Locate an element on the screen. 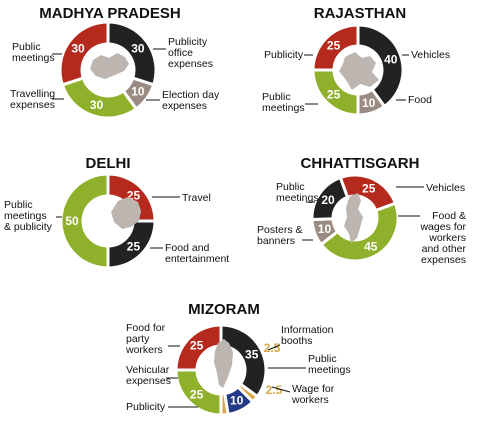 This screenshot has width=480, height=424. chhattisgarh-donut-chart is located at coordinates (355, 218).